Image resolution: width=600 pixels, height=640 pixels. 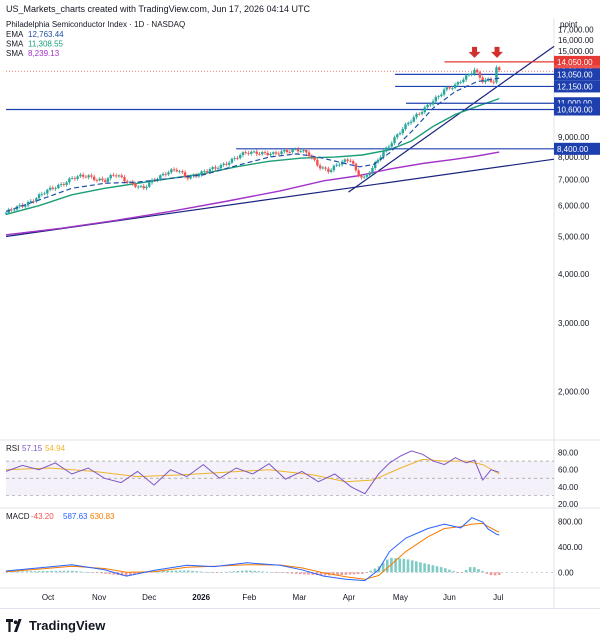 I want to click on rsi-band-fill, so click(x=280, y=478).